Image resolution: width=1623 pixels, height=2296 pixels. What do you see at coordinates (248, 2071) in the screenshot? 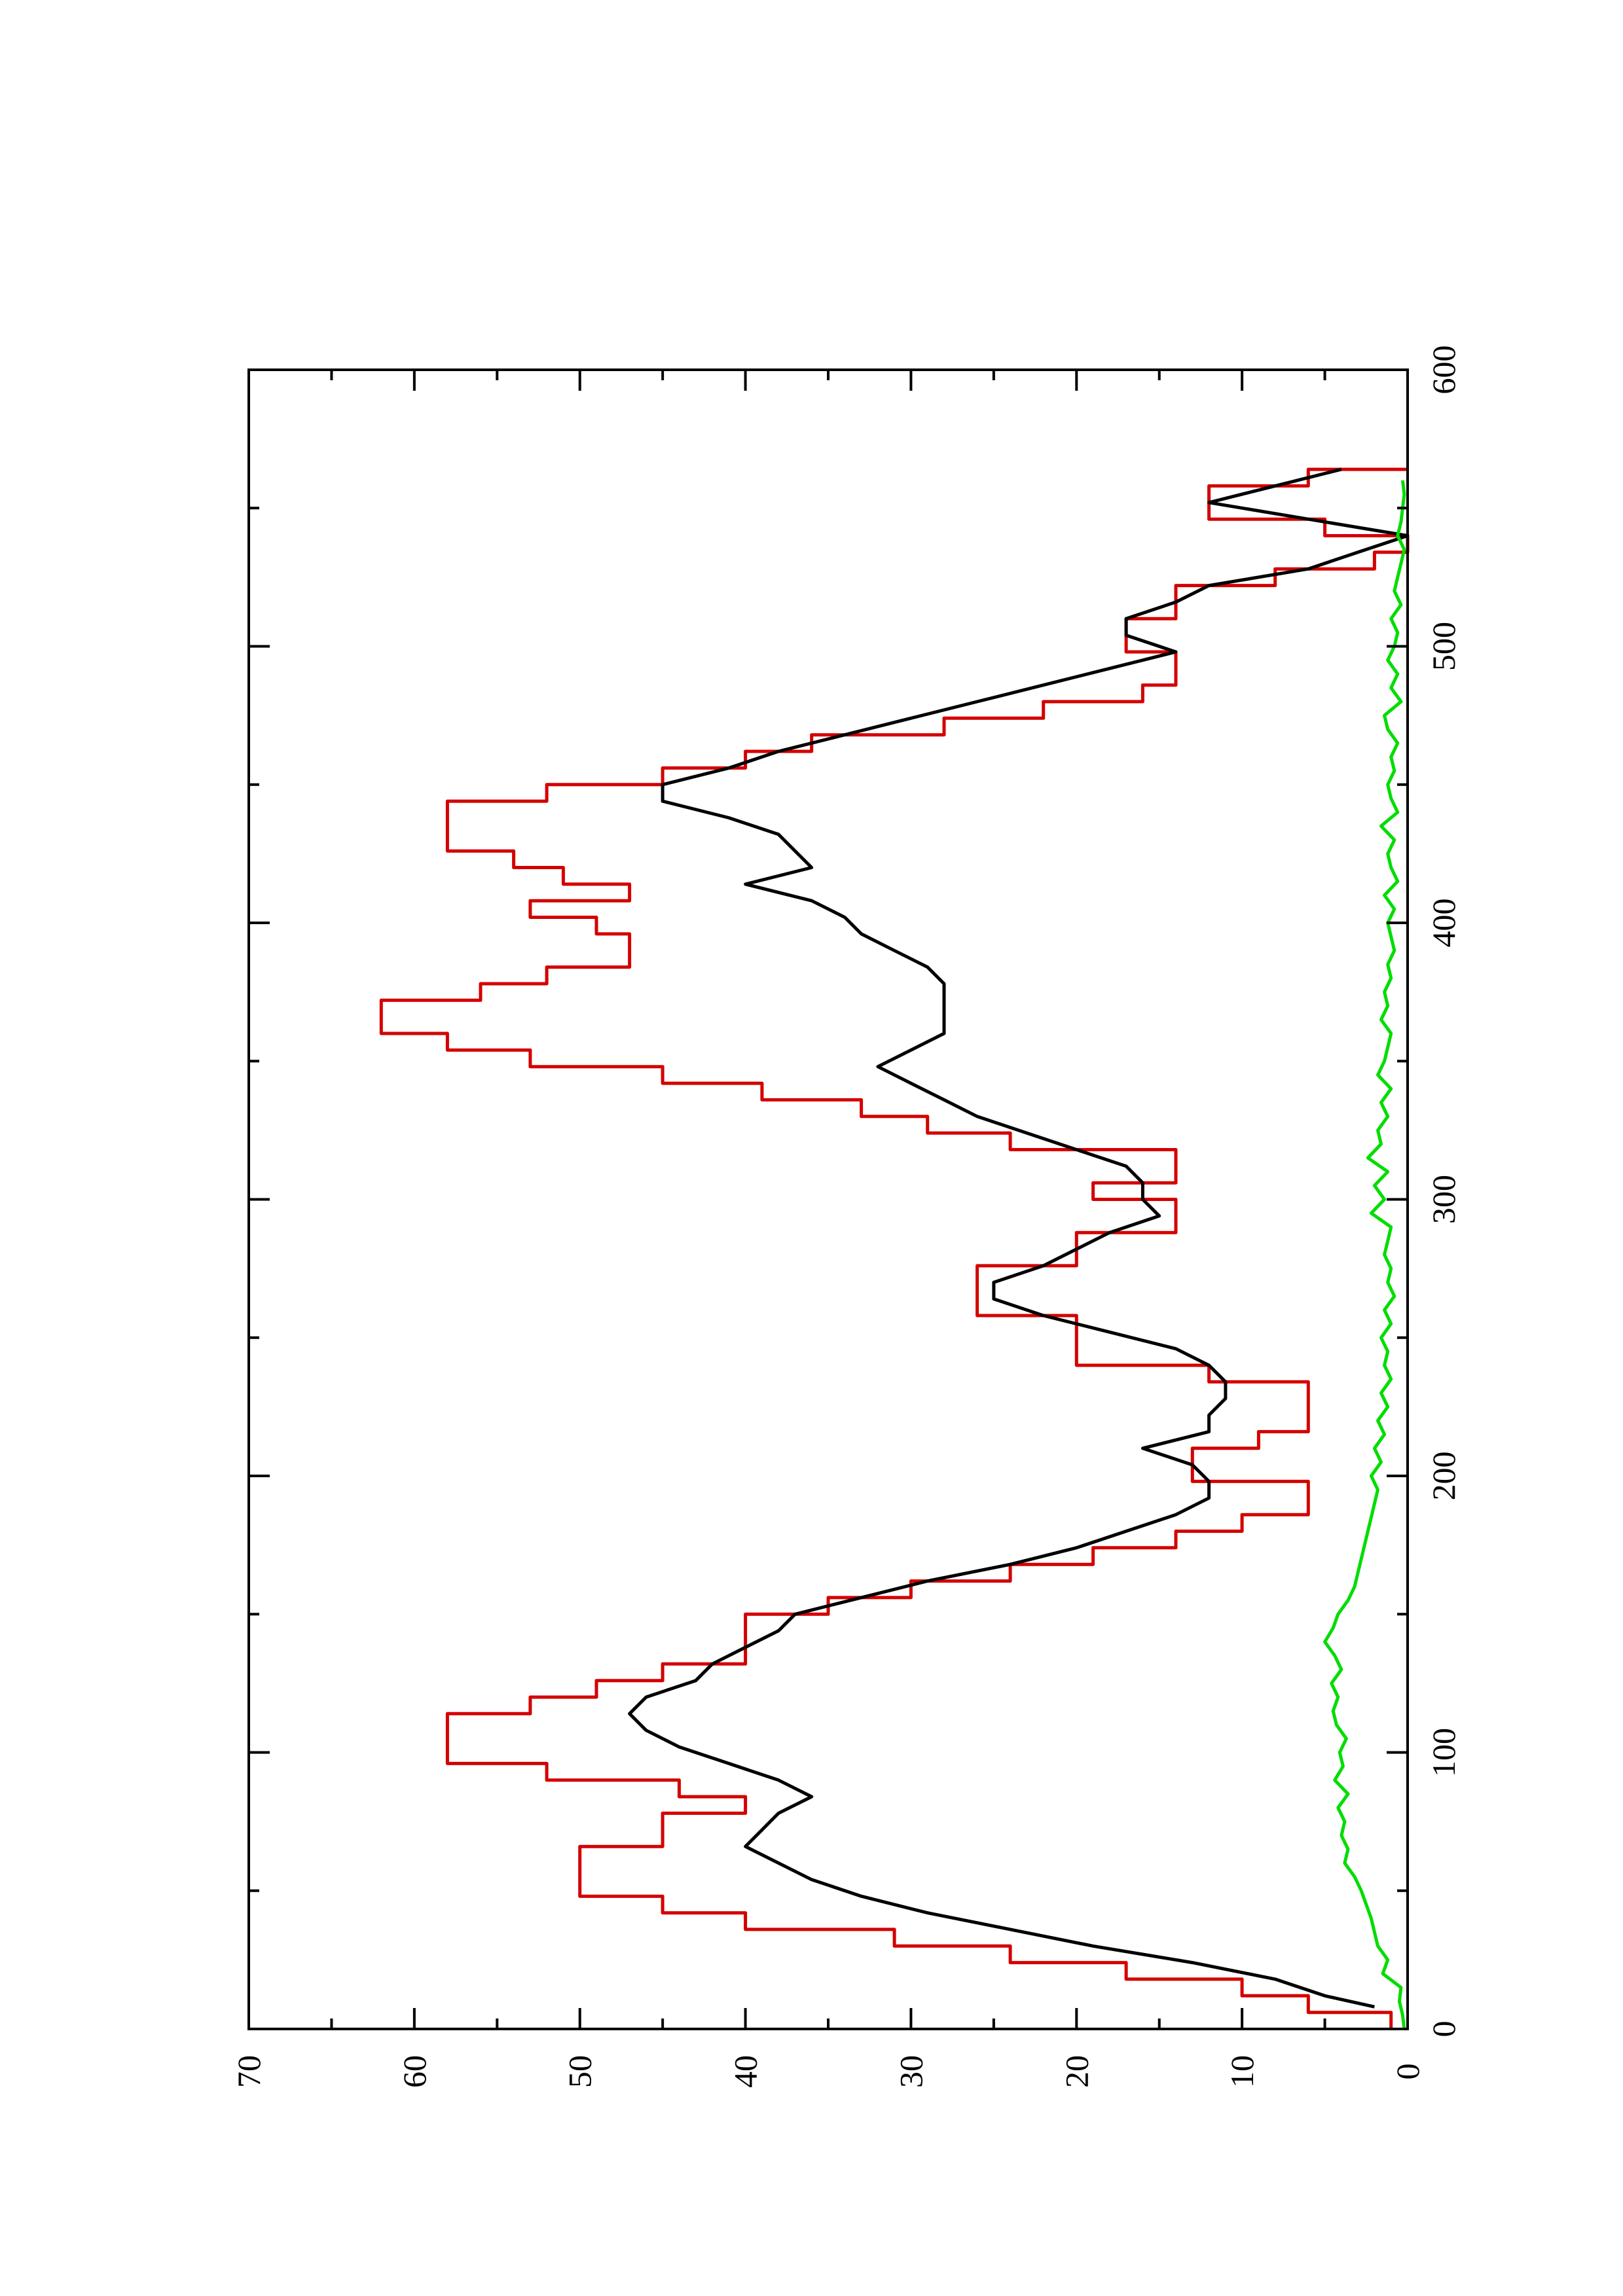
I see `y-tick-label: 70` at bounding box center [248, 2071].